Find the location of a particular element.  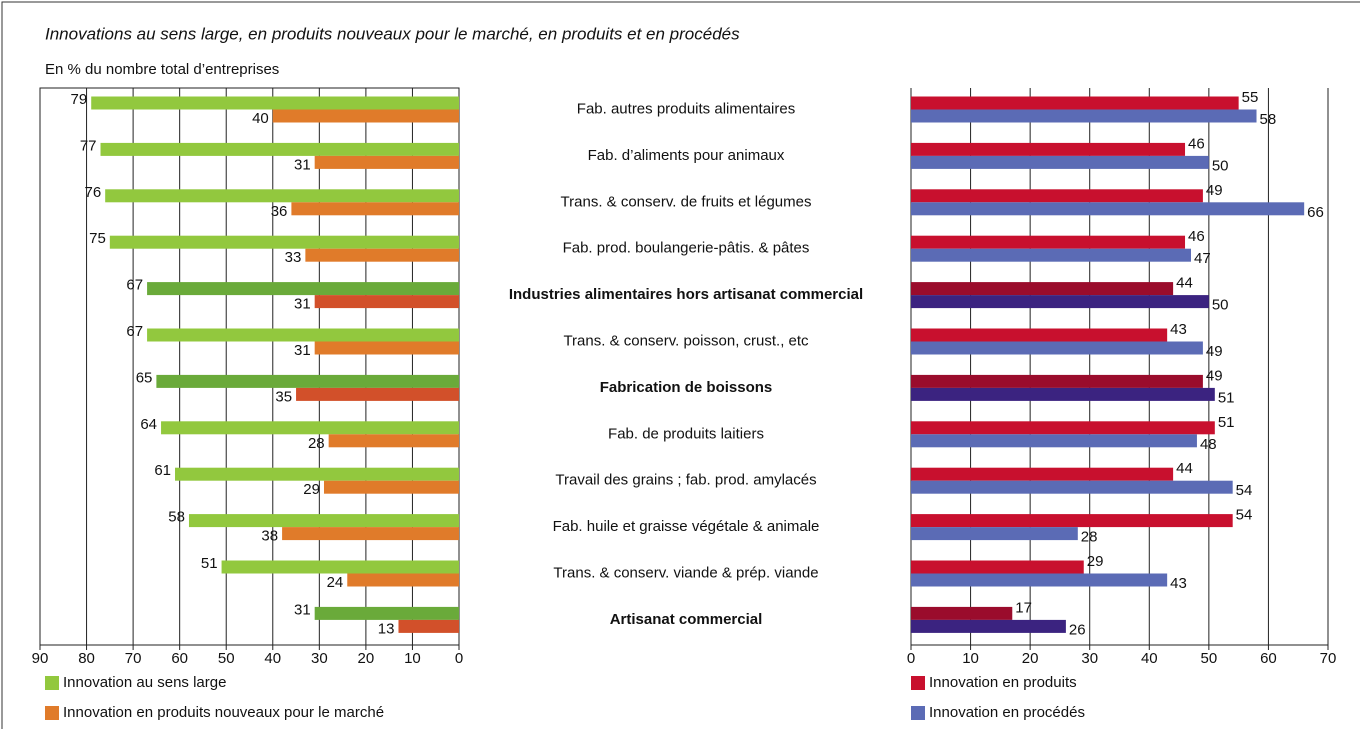

value-label: 26 is located at coordinates (1077, 629).